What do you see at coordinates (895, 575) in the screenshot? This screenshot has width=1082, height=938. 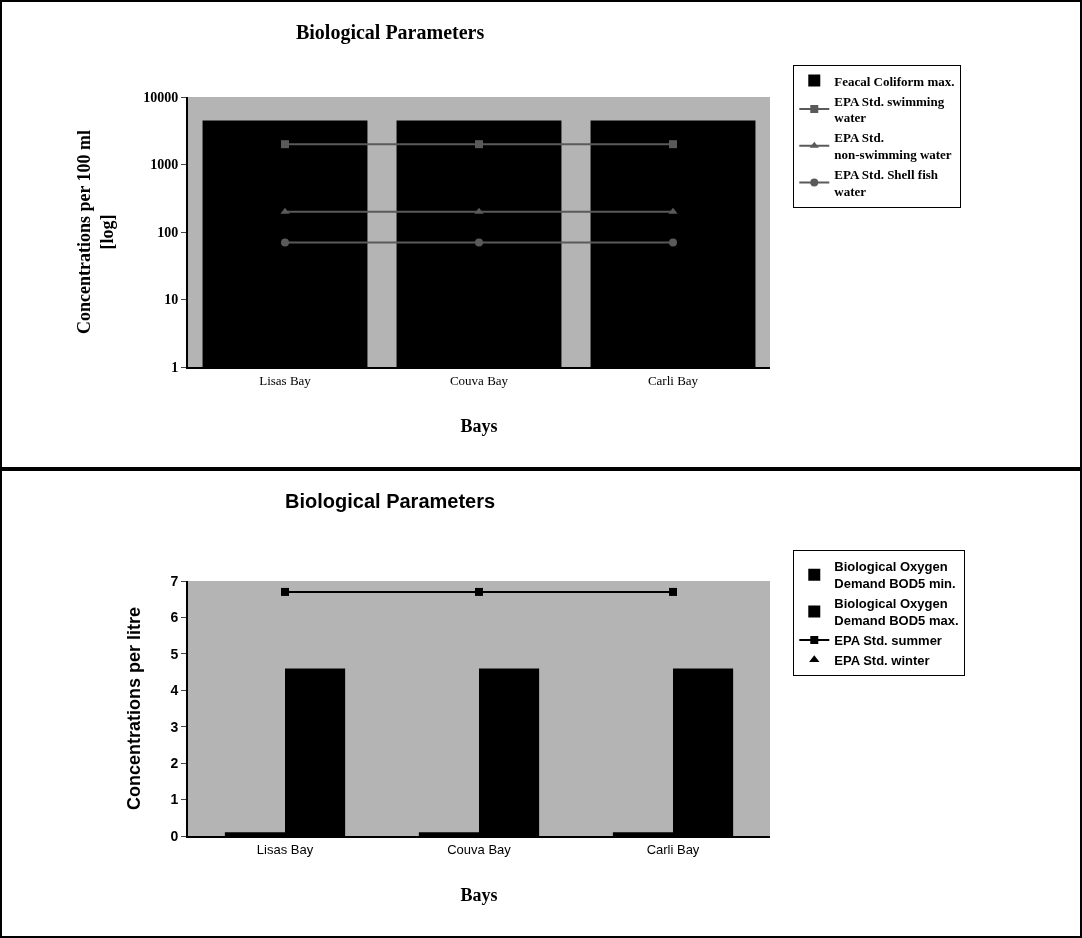 I see `legend-label: Biological Oxygen Demand BOD5 min.` at bounding box center [895, 575].